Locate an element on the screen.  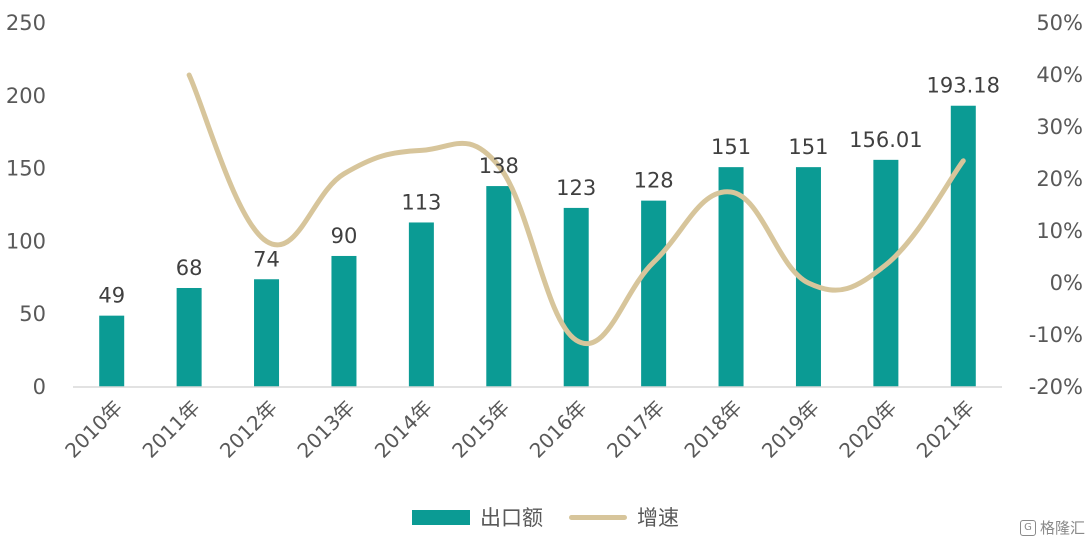
bar-data-label: 156.01 is located at coordinates (885, 140).